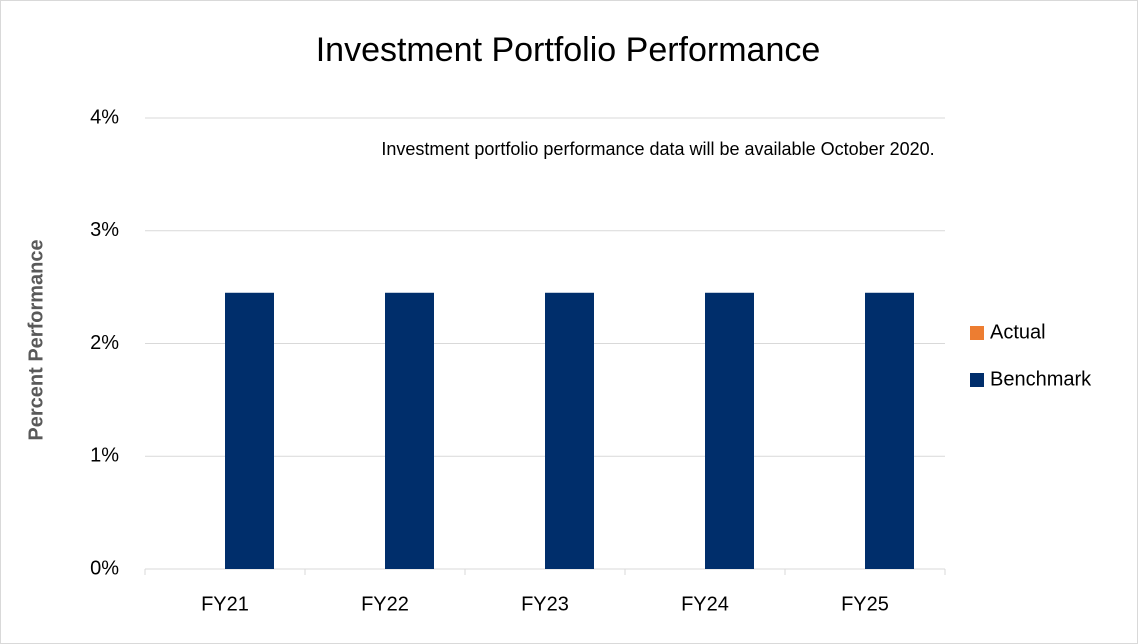 This screenshot has width=1138, height=644. What do you see at coordinates (1041, 379) in the screenshot?
I see `legend-label: Benchmark` at bounding box center [1041, 379].